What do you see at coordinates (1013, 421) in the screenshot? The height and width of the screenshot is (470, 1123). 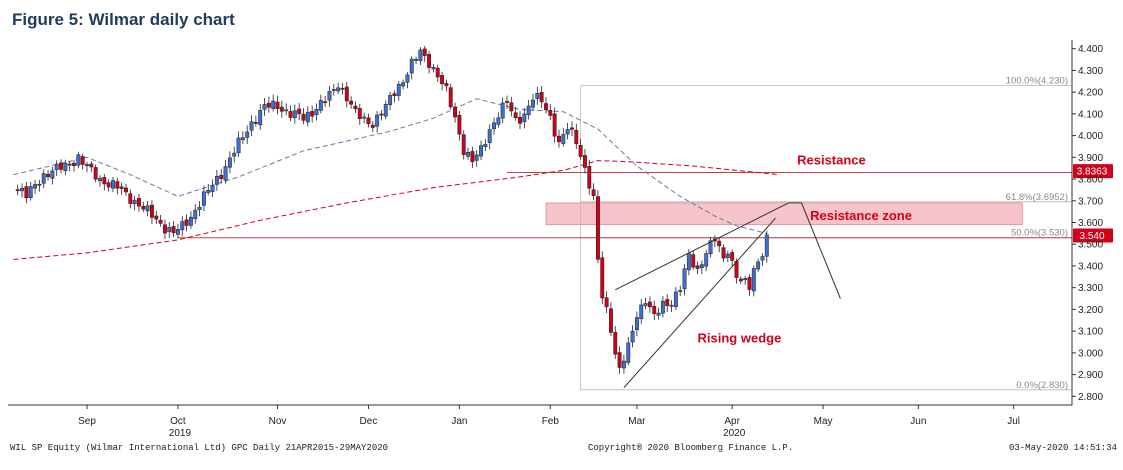 I see `x-month-label: Jul` at bounding box center [1013, 421].